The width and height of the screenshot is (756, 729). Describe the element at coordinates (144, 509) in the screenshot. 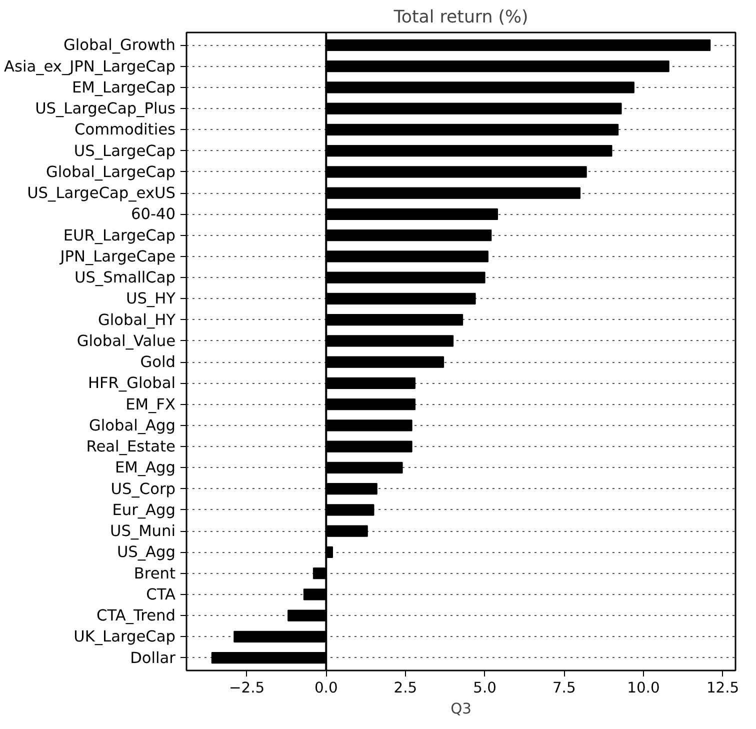

I see `y-tick-label: Eur_Agg` at that location.